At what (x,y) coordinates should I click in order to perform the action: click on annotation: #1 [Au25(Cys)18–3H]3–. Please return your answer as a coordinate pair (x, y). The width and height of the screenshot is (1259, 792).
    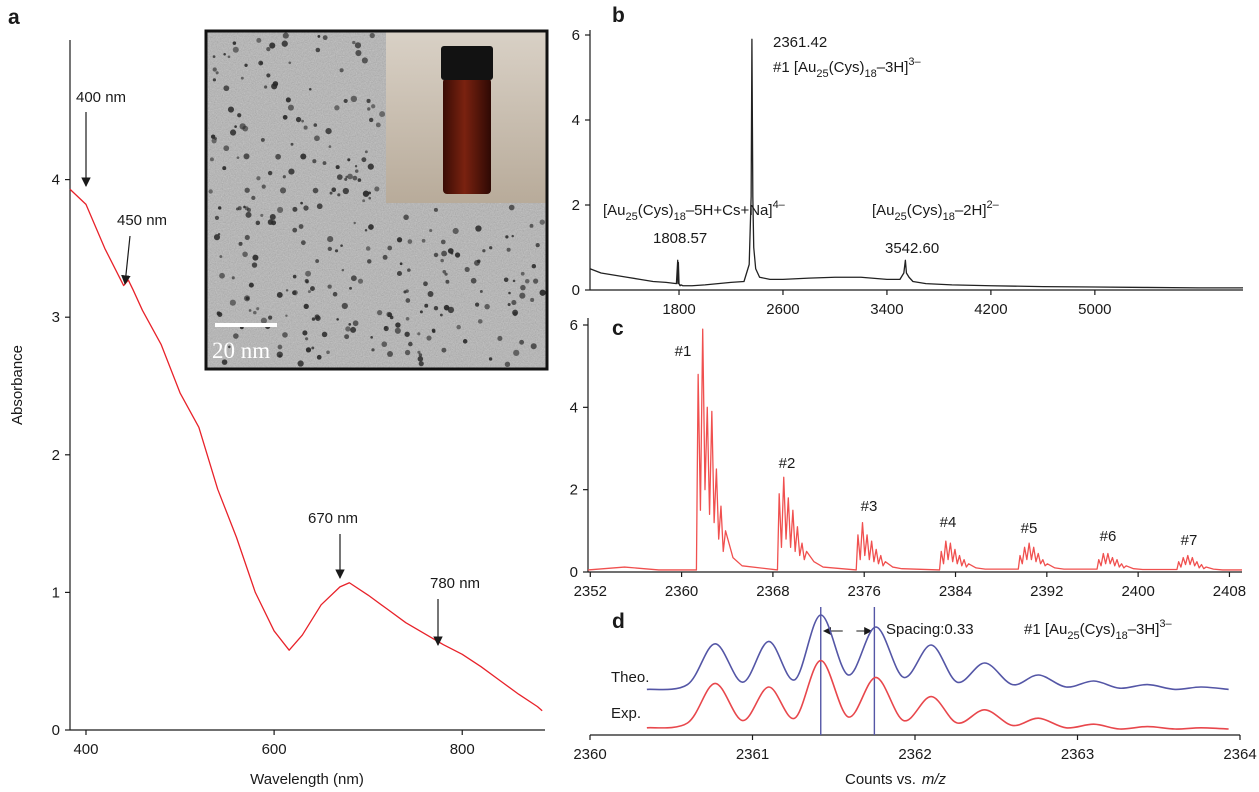
    Looking at the image, I should click on (1098, 630).